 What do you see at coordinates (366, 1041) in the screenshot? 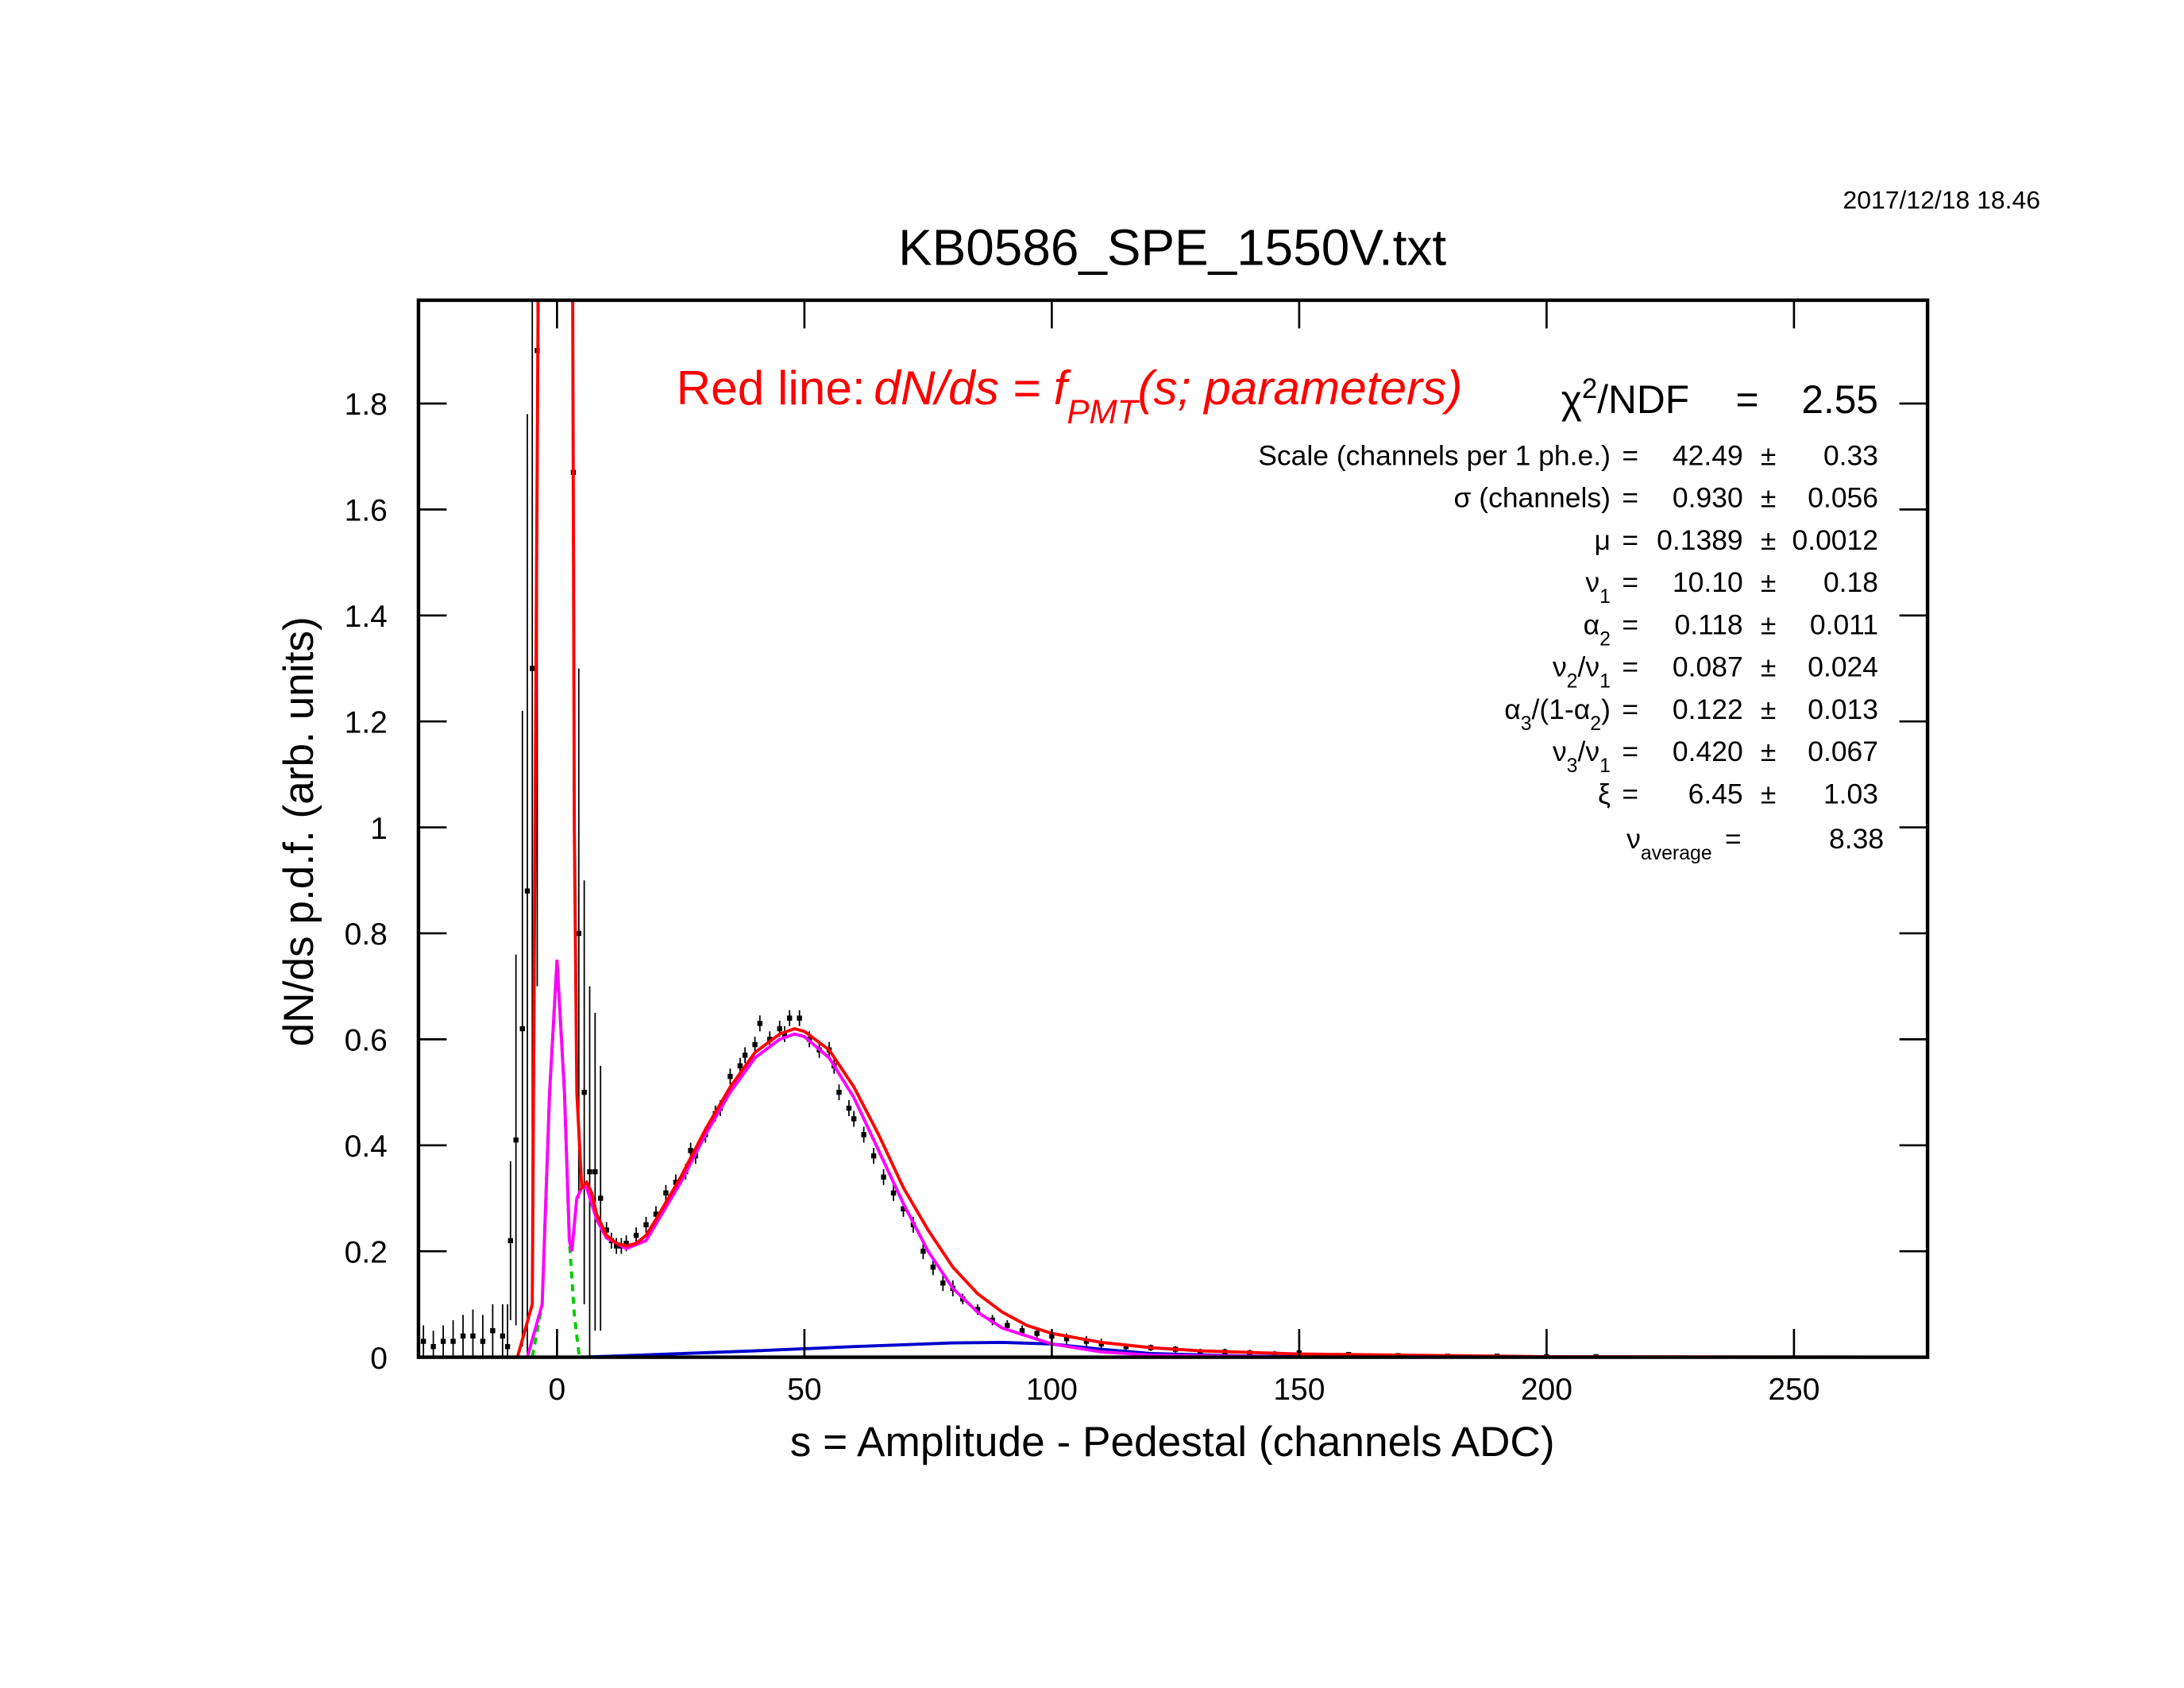
I see `y-tick-label: 0.6` at bounding box center [366, 1041].